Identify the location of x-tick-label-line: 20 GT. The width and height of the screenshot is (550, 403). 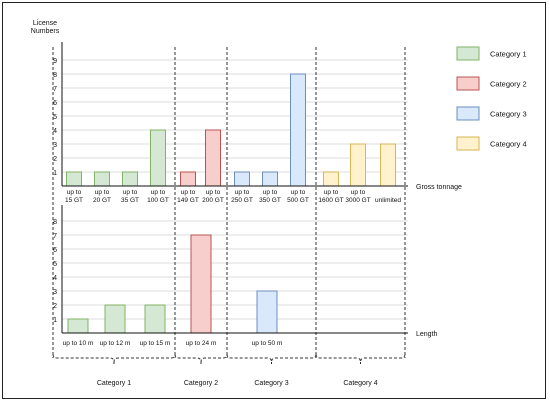
(102, 200).